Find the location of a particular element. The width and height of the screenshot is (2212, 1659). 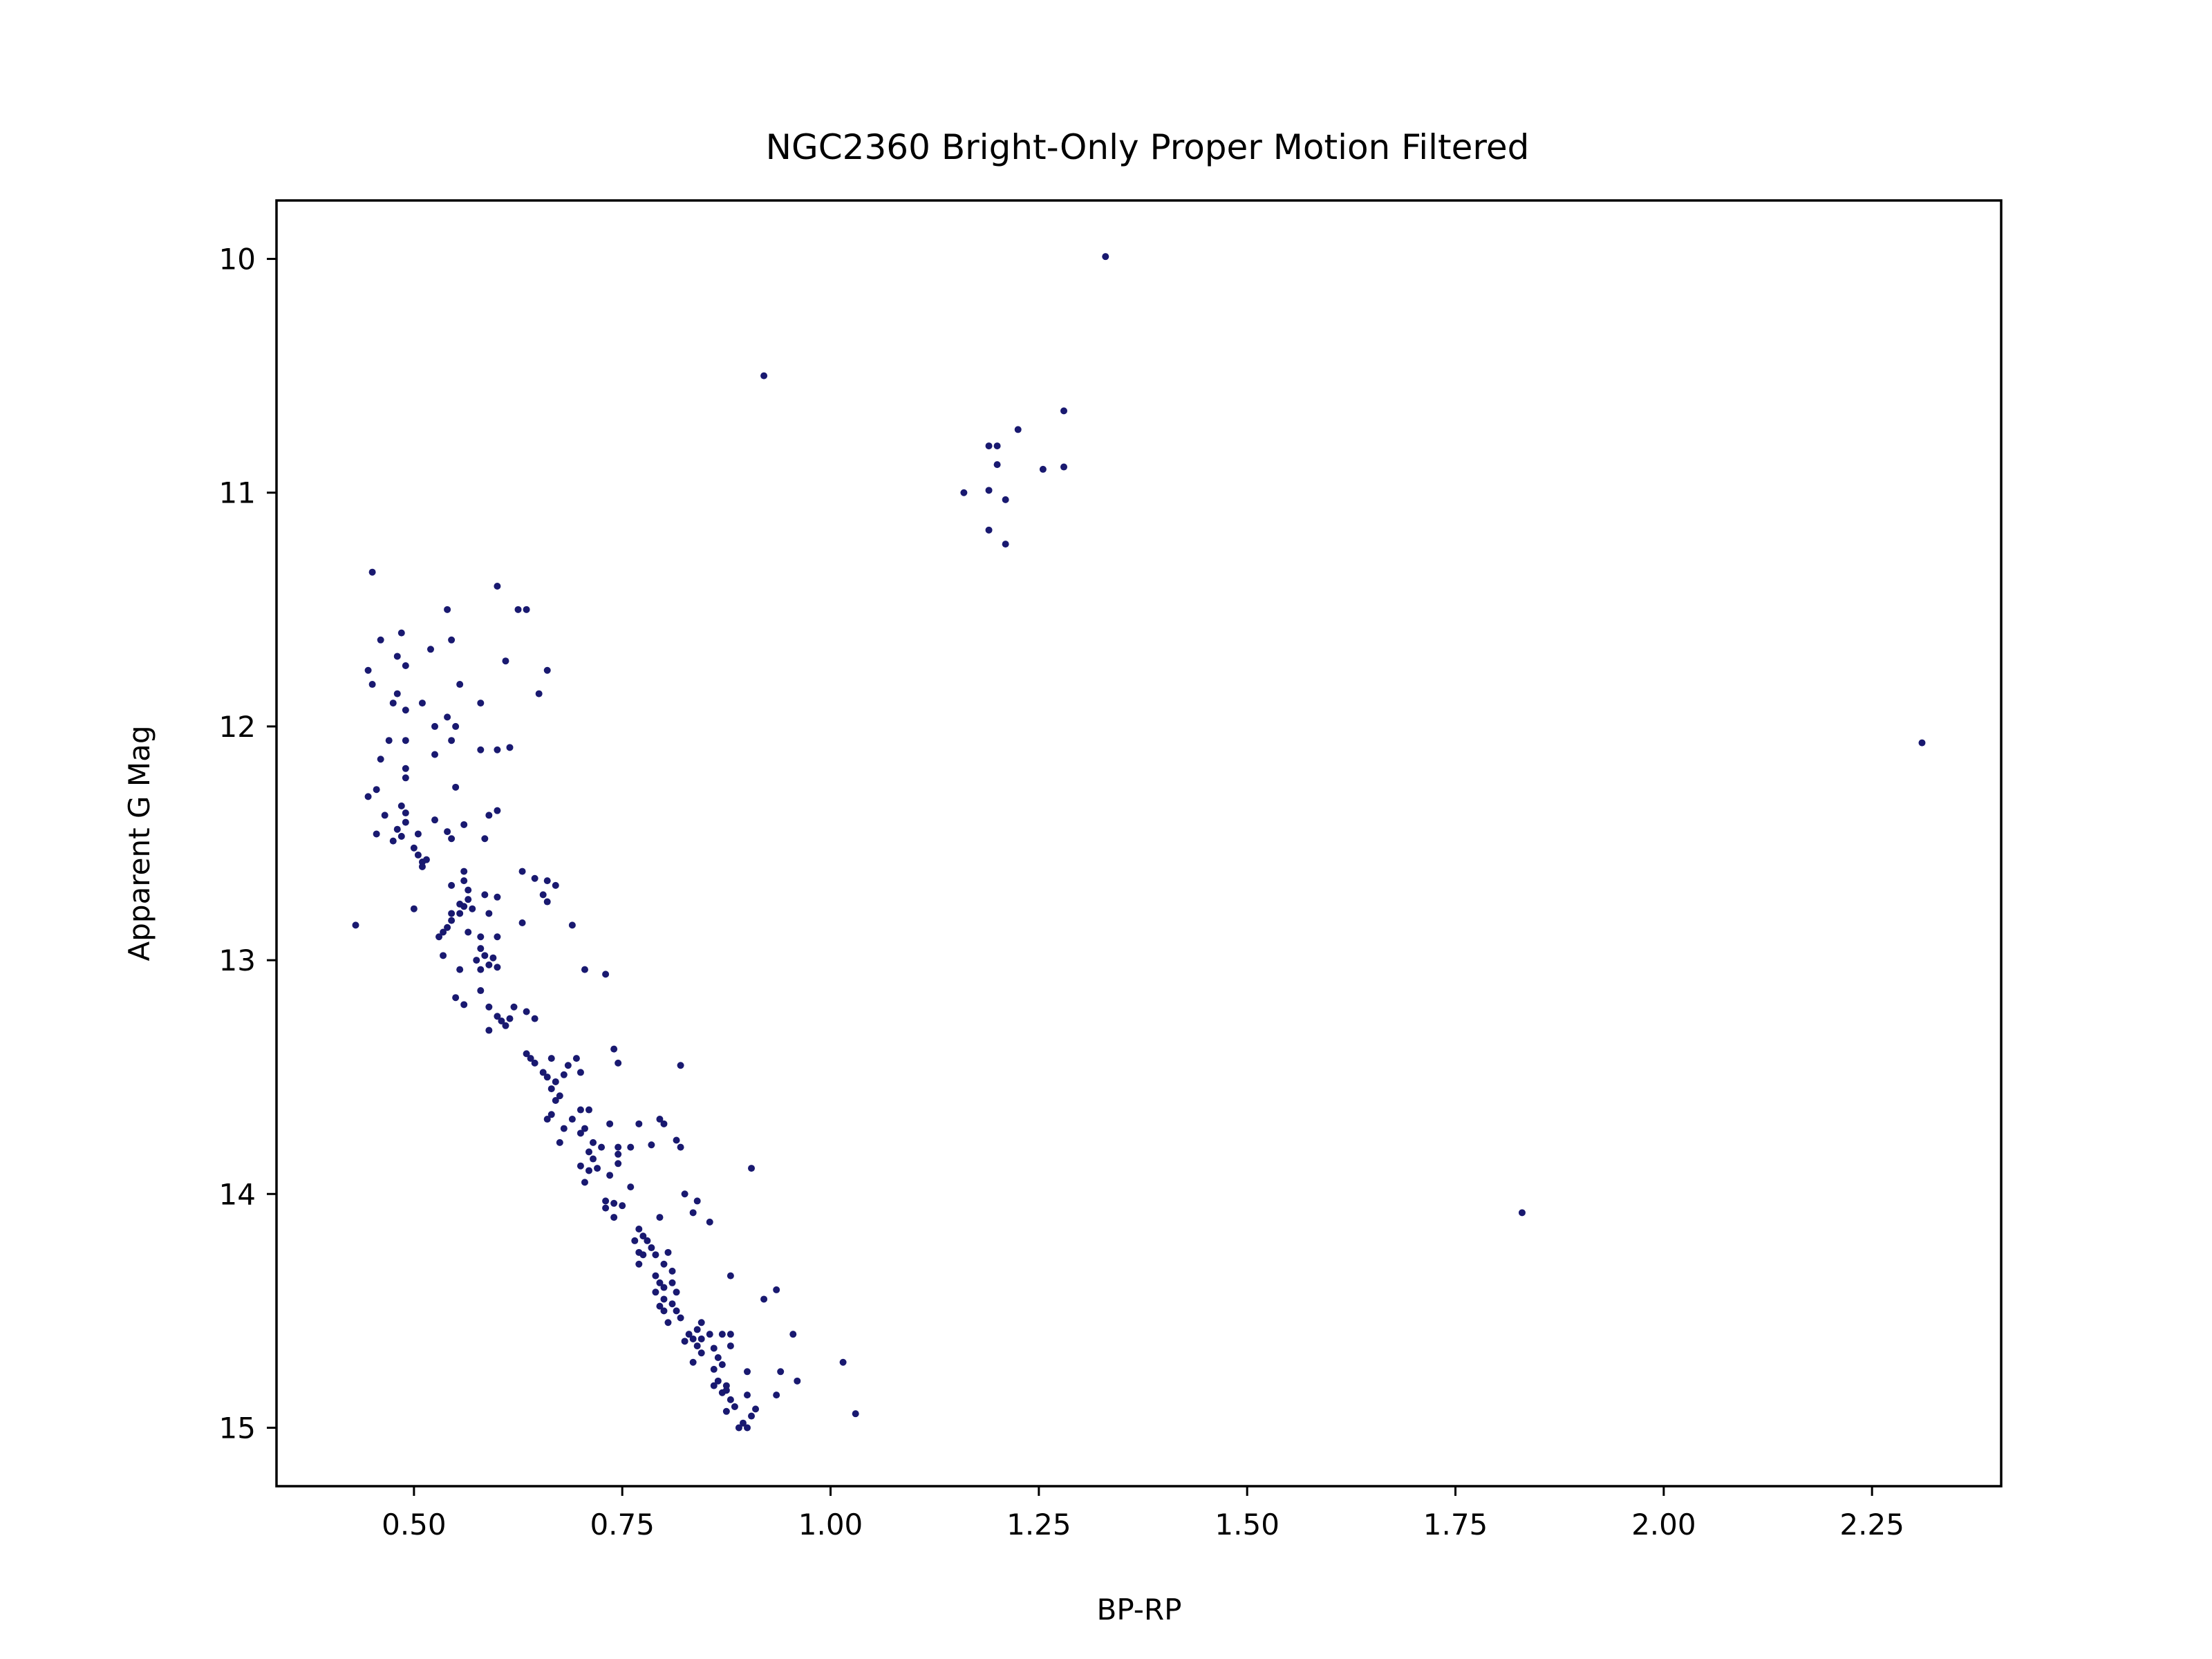

x-tick-label: 1.75 is located at coordinates (1455, 1525).